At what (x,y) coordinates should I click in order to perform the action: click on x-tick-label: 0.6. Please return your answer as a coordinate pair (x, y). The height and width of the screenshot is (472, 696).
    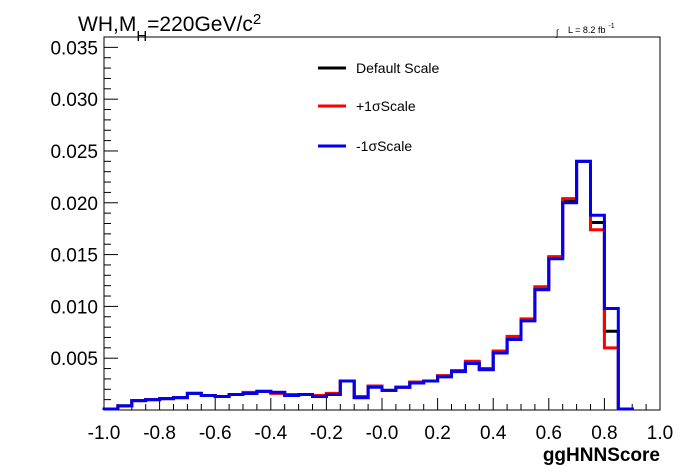
    Looking at the image, I should click on (549, 433).